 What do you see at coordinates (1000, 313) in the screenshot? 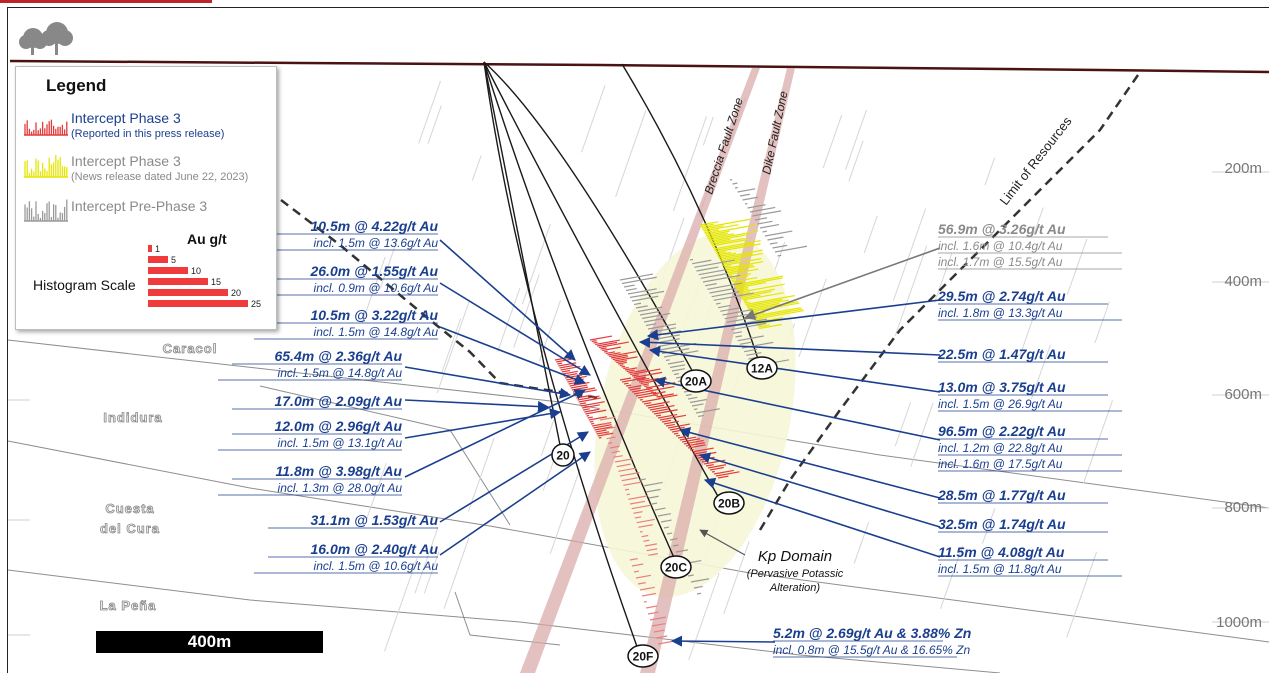
I see `intercept-detail-label: incl. 1.8m @ 13.3g/t Au` at bounding box center [1000, 313].